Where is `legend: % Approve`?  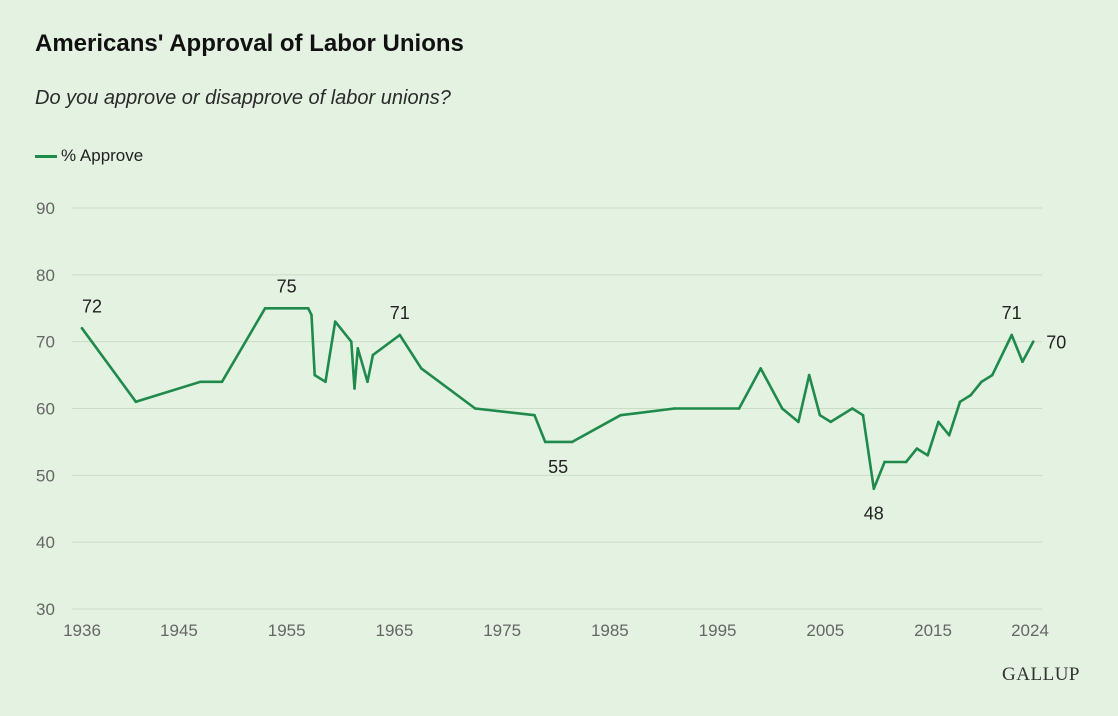
legend: % Approve is located at coordinates (89, 156).